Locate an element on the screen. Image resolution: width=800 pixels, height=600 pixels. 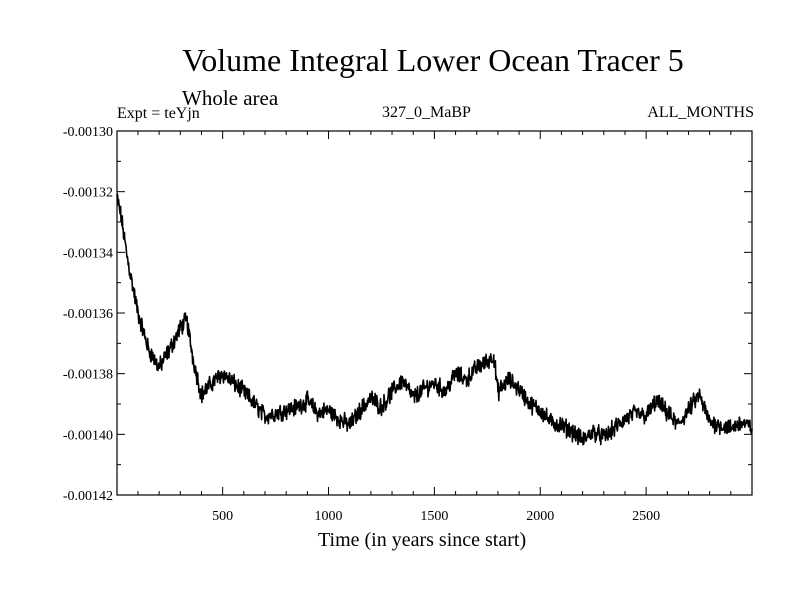
y-tick-label: -0.00130 is located at coordinates (88, 132).